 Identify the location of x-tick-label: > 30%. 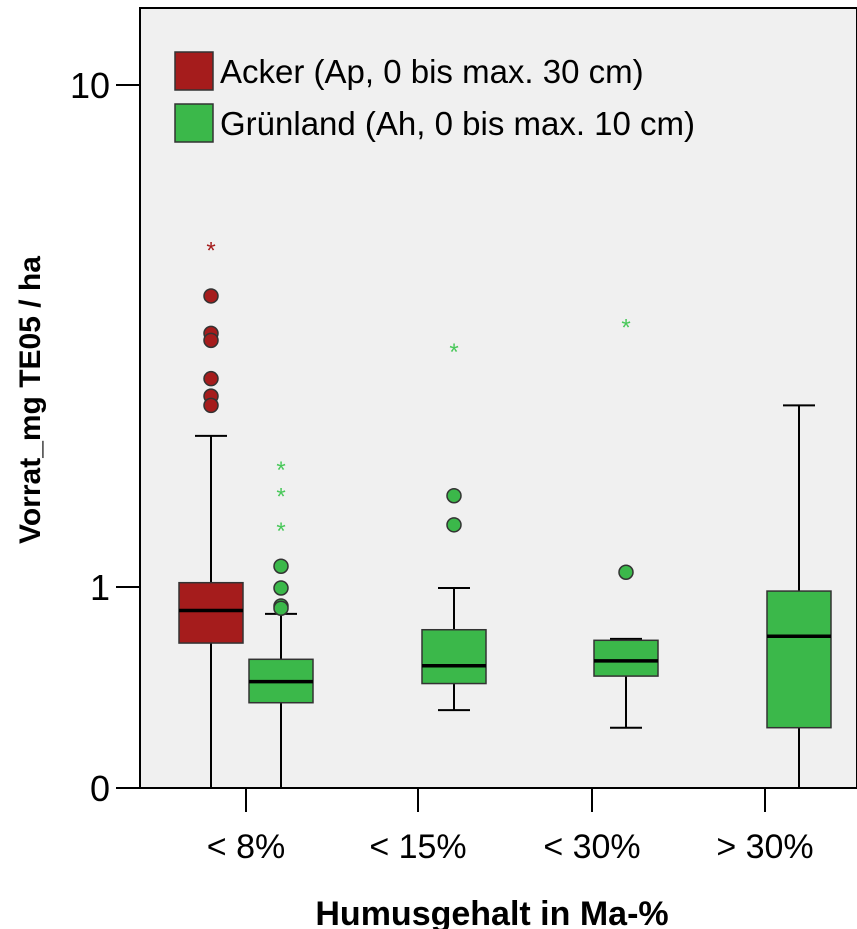
(764, 847).